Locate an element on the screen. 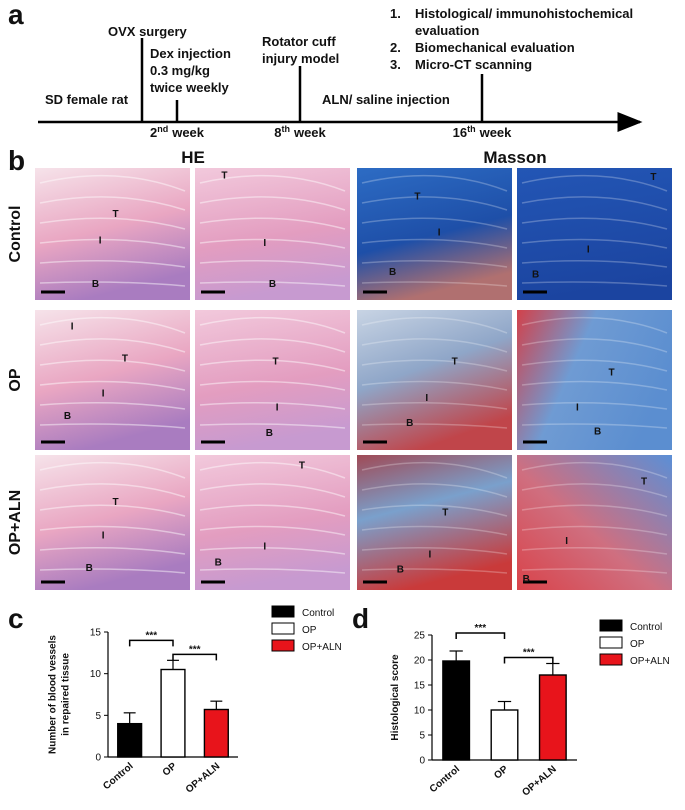 This screenshot has width=685, height=810. legend-label: OP is located at coordinates (637, 644).